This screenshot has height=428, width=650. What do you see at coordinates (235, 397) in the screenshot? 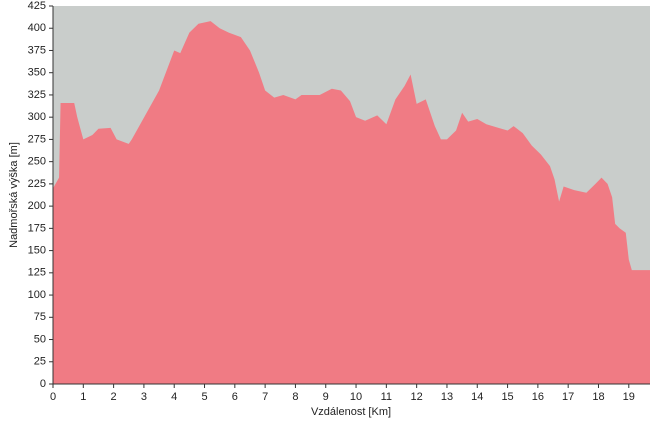
I see `x-tick-label: 6` at bounding box center [235, 397].